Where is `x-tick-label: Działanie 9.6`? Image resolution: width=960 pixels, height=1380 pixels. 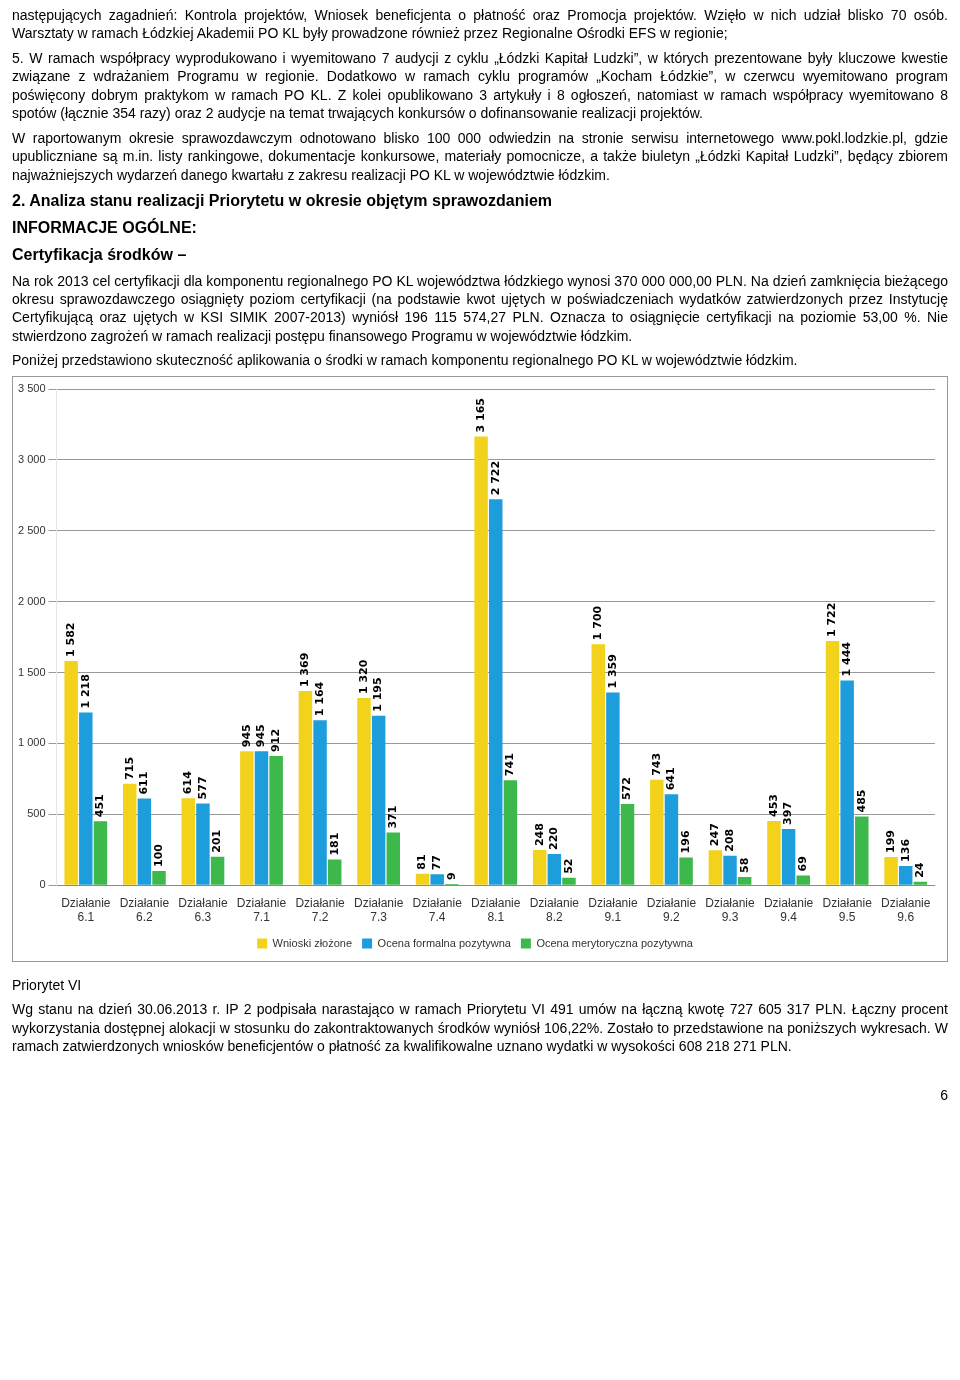 x-tick-label: Działanie 9.6 is located at coordinates (906, 909).